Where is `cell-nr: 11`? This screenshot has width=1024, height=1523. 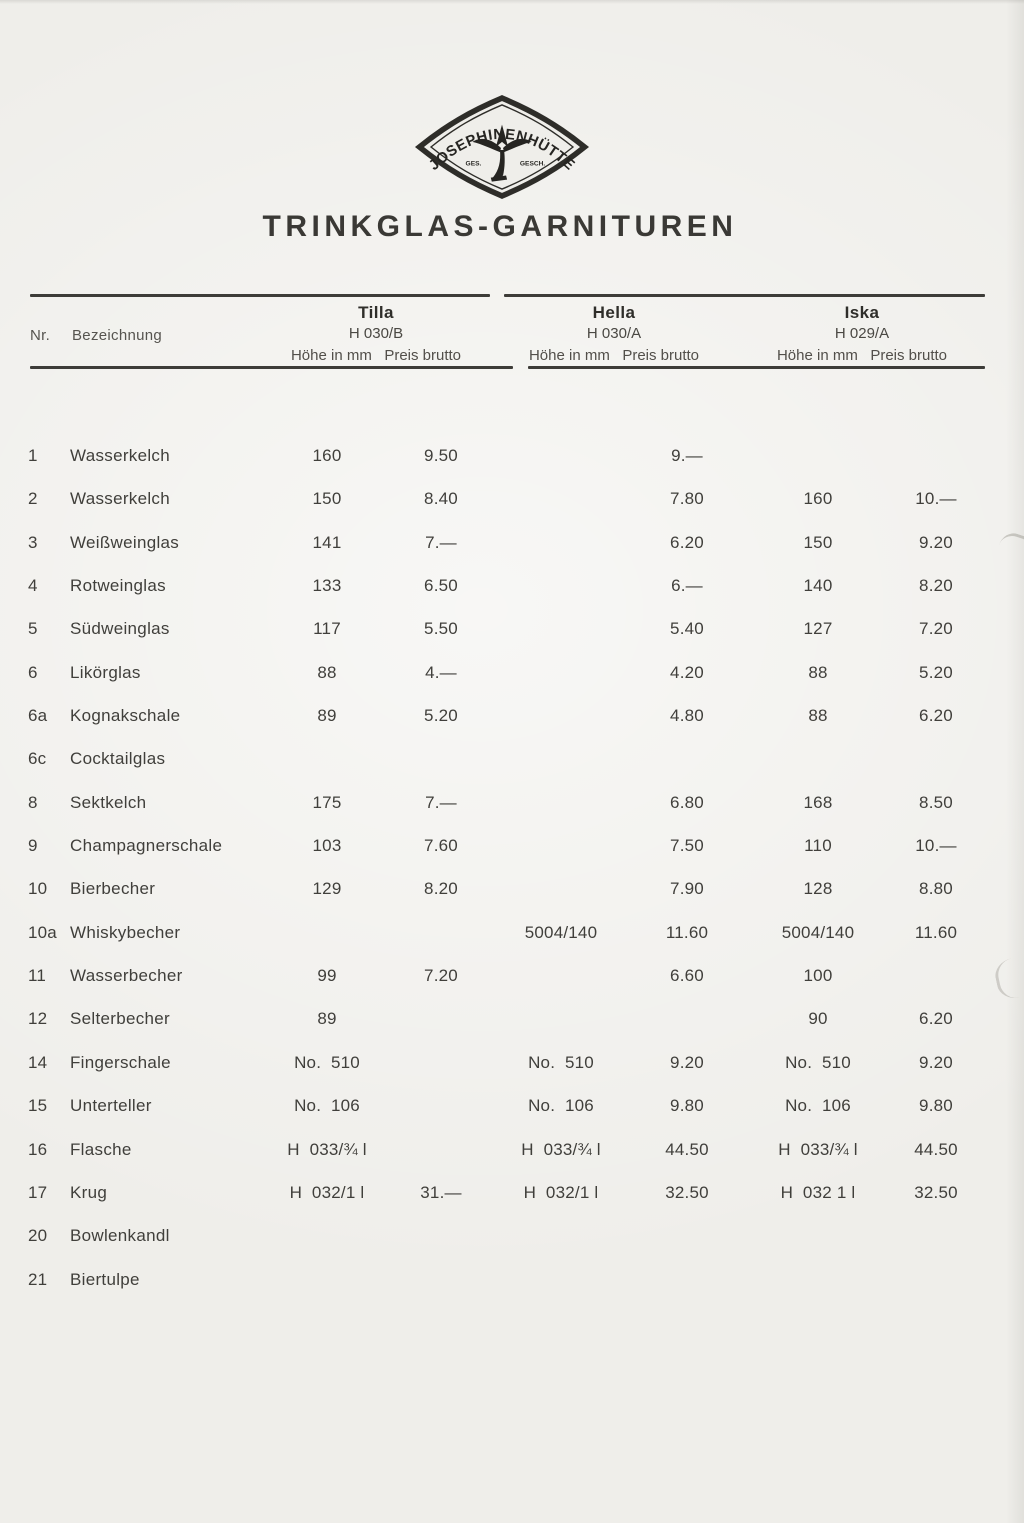 cell-nr: 11 is located at coordinates (37, 976).